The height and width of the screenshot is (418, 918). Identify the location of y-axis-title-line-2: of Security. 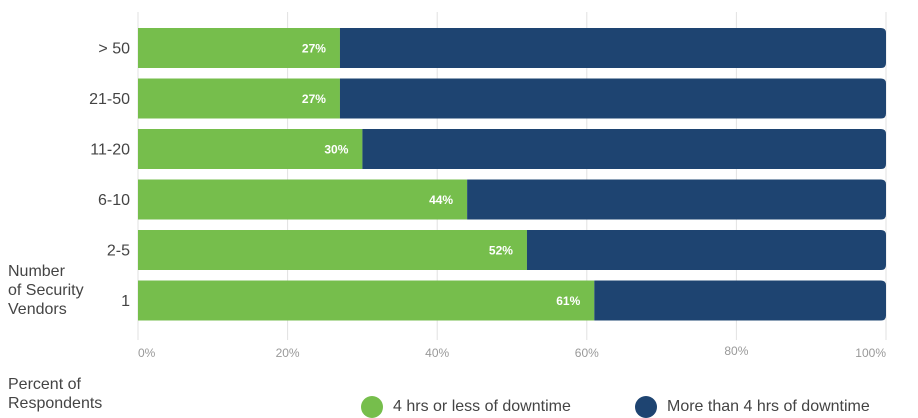
(46, 290).